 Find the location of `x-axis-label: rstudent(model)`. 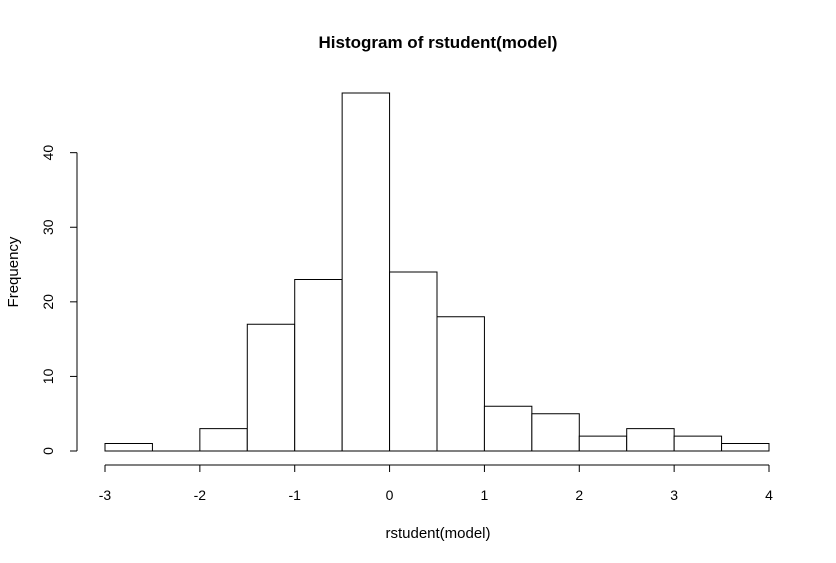

x-axis-label: rstudent(model) is located at coordinates (437, 533).